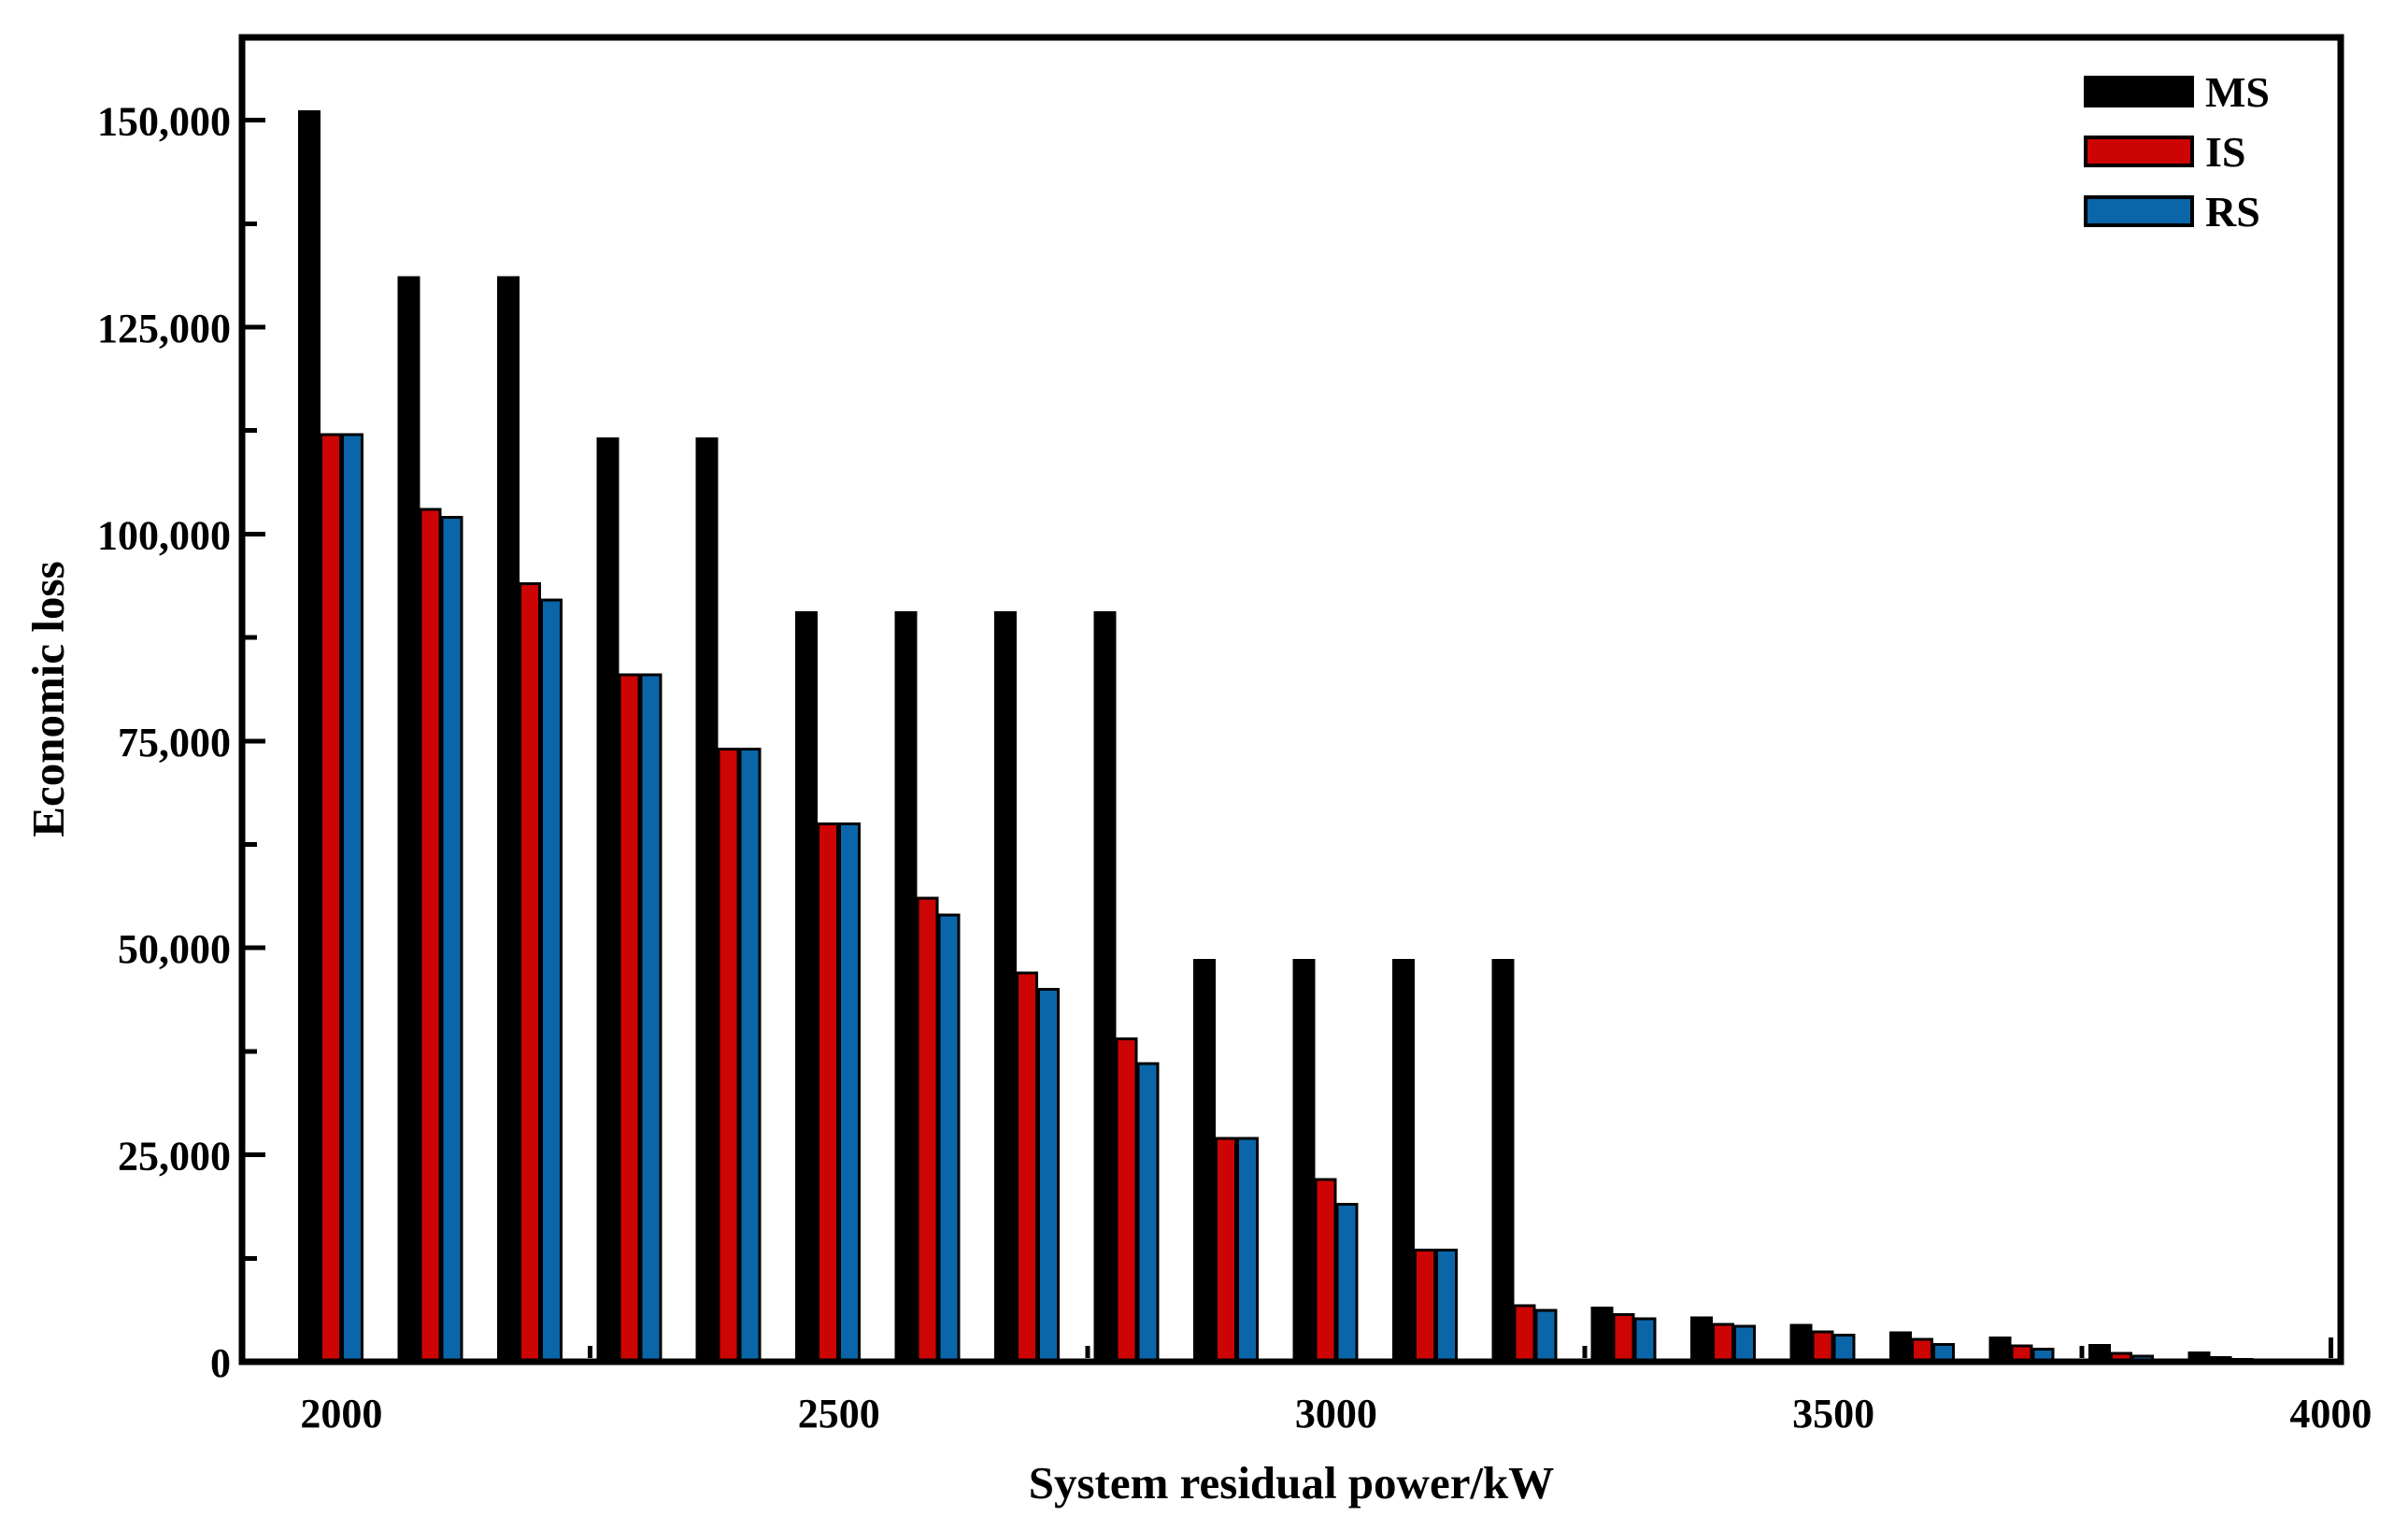  What do you see at coordinates (2139, 91) in the screenshot?
I see `legend-swatch-ms` at bounding box center [2139, 91].